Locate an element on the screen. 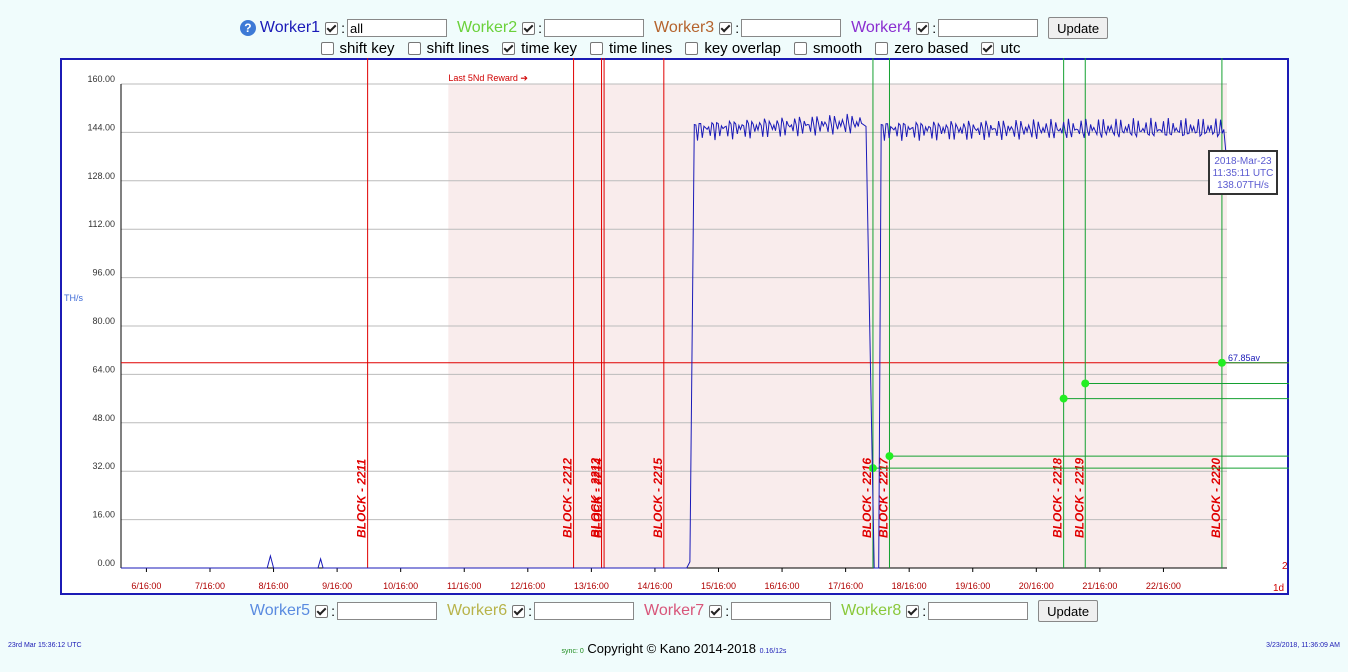  option-label: time key is located at coordinates (549, 48).